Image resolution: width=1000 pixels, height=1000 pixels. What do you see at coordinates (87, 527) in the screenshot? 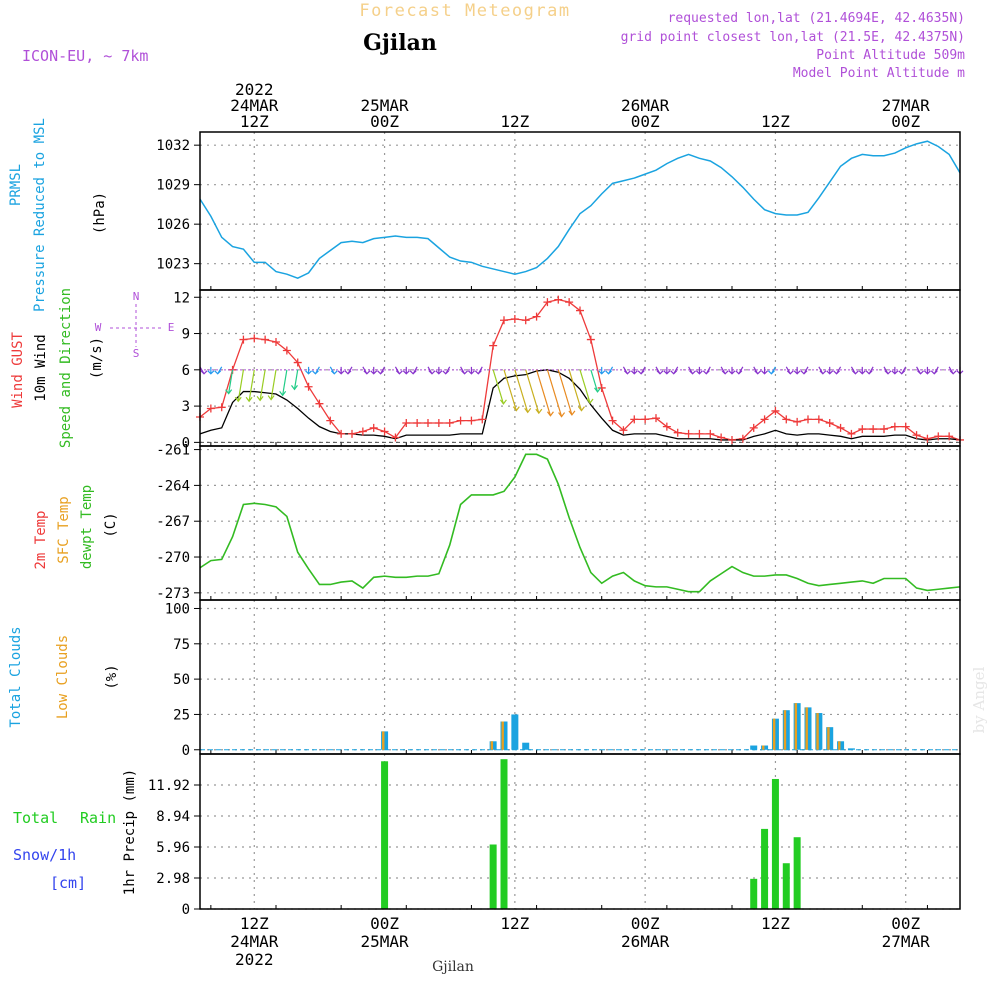
I see `dewpt-label: dewpt Temp` at bounding box center [87, 527].